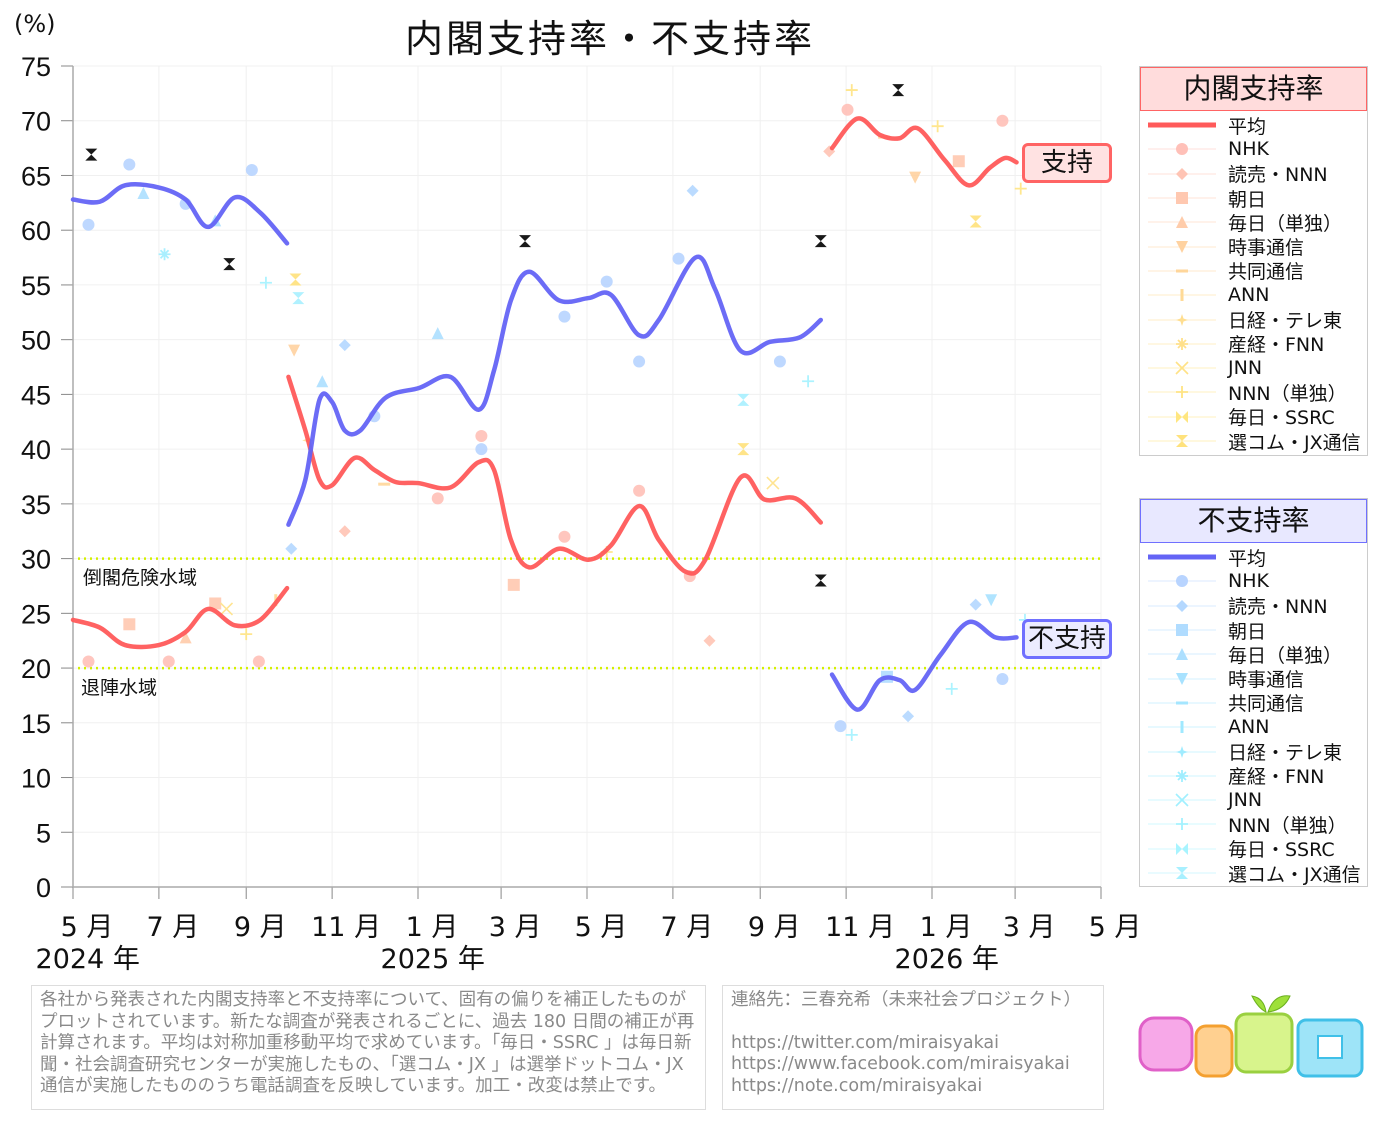 This screenshot has height=1123, width=1382. I want to click on legend-item: 時事通信, so click(1253, 246).